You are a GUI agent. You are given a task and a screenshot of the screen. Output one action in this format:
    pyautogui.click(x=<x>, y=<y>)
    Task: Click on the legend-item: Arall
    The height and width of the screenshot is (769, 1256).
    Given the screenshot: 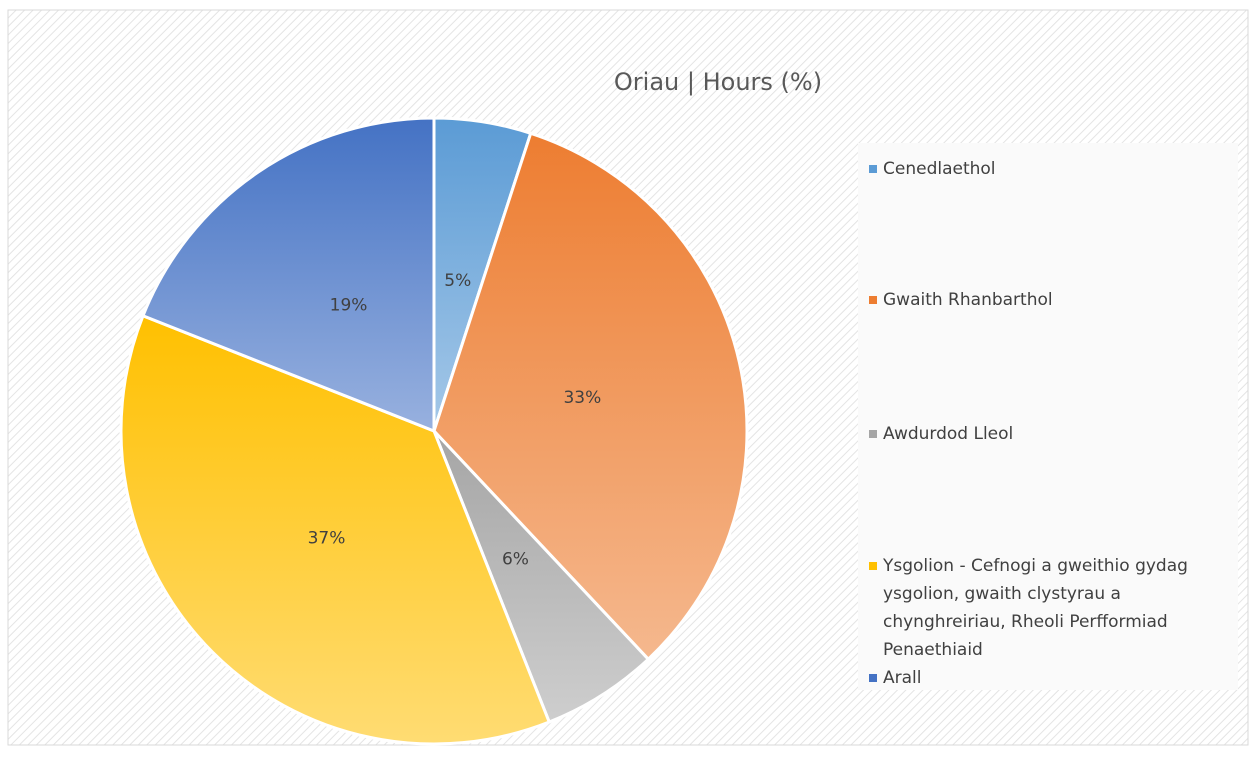 What is the action you would take?
    pyautogui.click(x=1049, y=678)
    